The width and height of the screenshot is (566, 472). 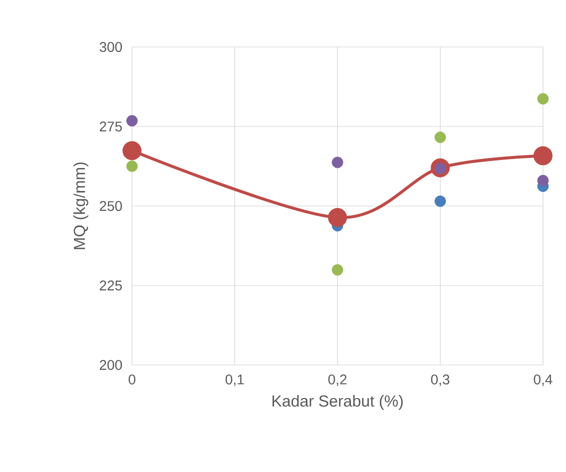 I want to click on x-tick-label: 0,4, so click(x=543, y=380).